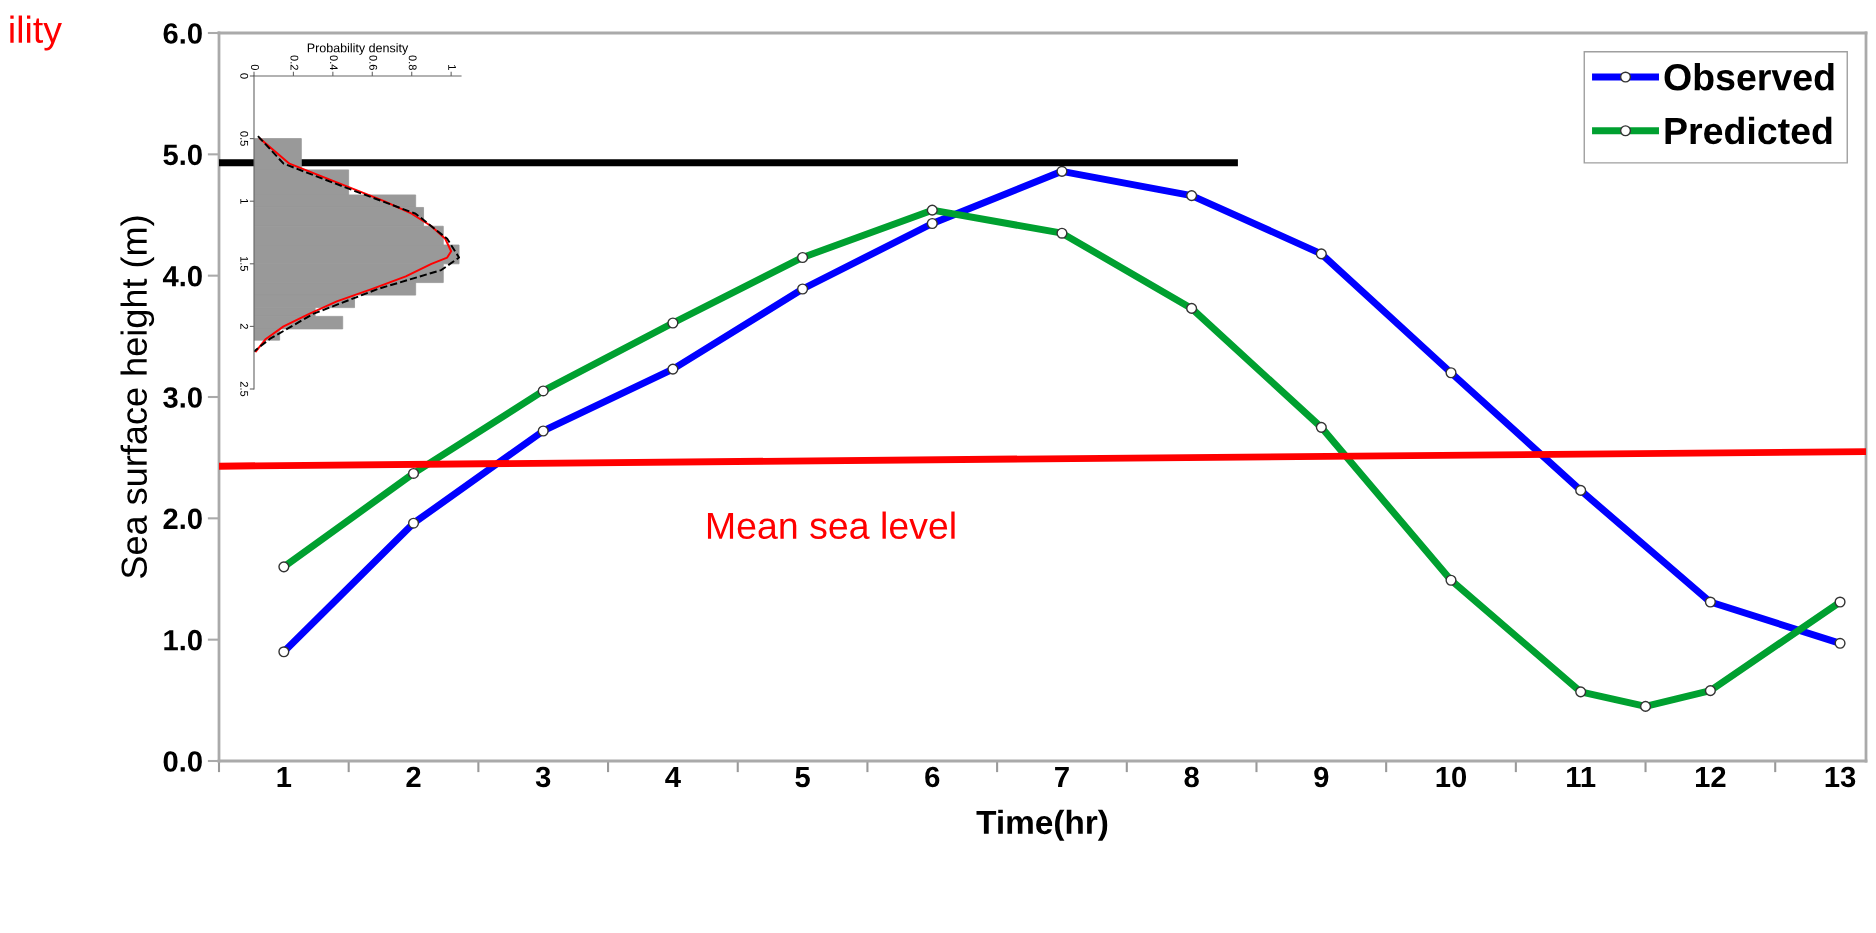  I want to click on text: ility, so click(36, 33).